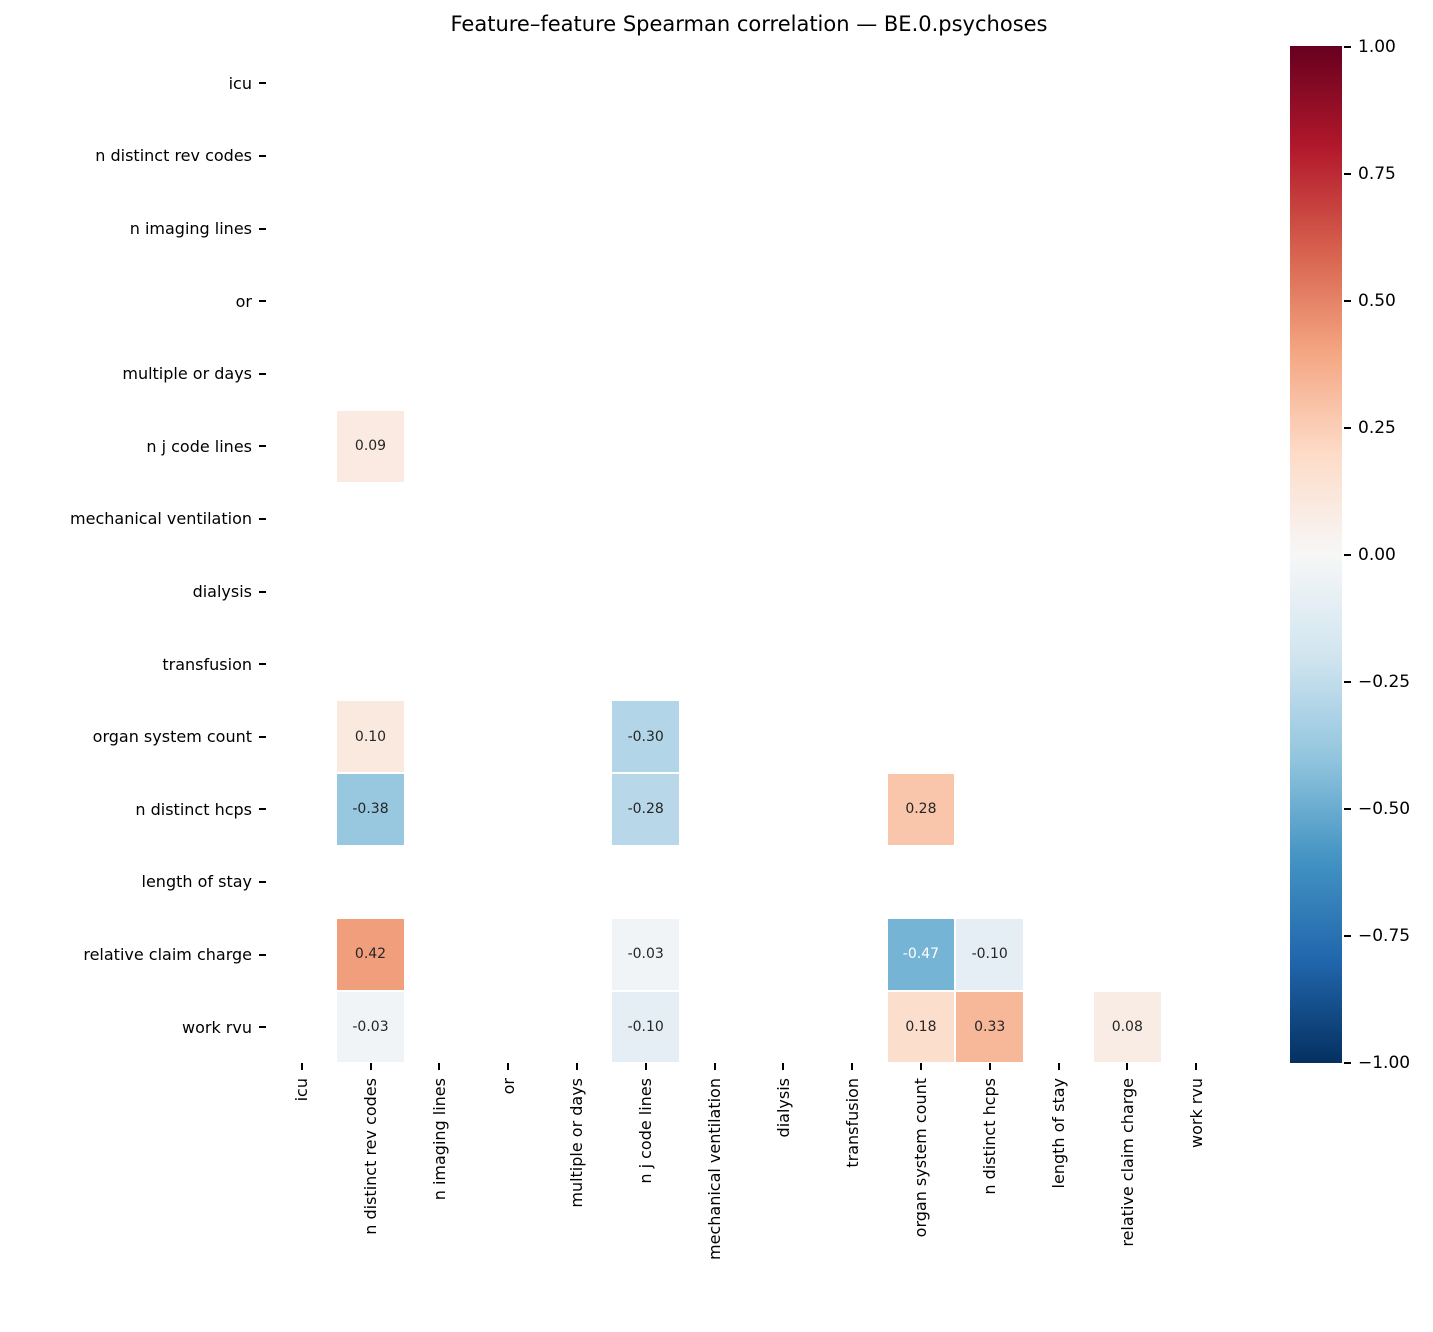 The height and width of the screenshot is (1332, 1433). Describe the element at coordinates (187, 374) in the screenshot. I see `y-tick-label: multiple or days` at that location.